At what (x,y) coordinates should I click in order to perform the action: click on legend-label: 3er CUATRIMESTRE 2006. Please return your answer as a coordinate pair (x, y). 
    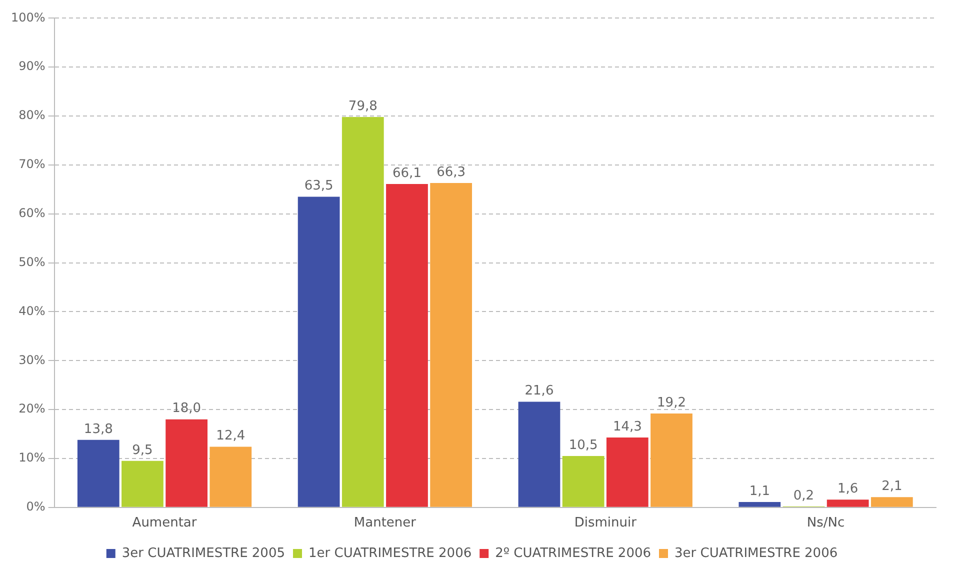
    Looking at the image, I should click on (756, 553).